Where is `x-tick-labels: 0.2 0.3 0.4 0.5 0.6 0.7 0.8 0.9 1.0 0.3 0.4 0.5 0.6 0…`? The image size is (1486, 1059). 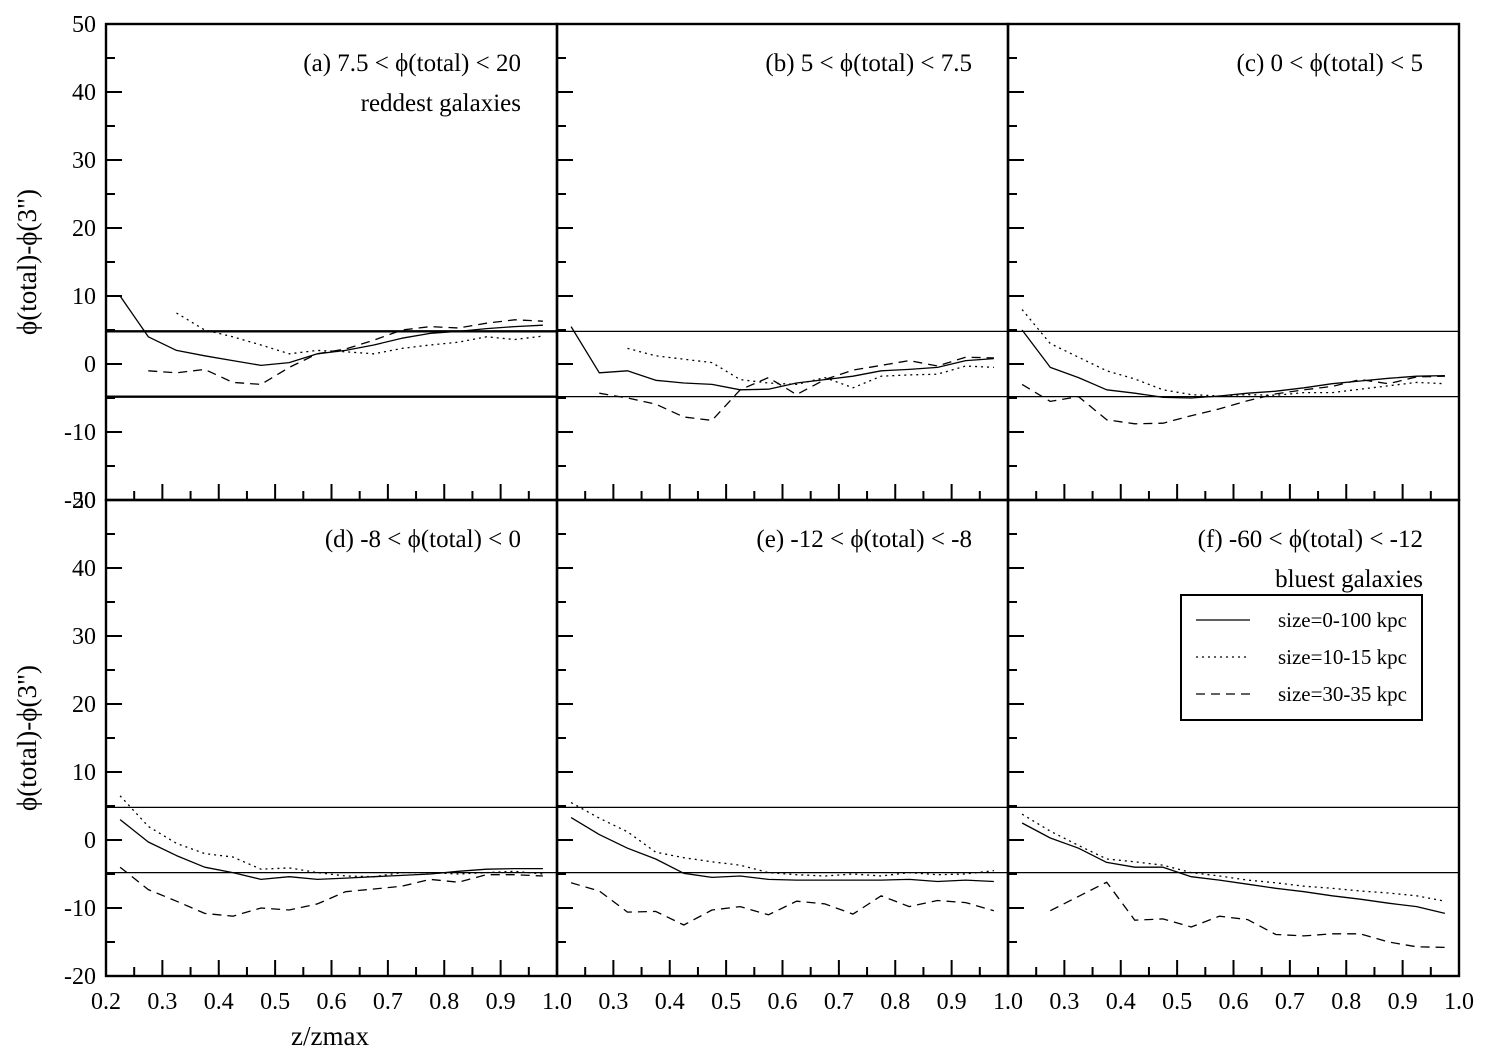 x-tick-labels: 0.2 0.3 0.4 0.5 0.6 0.7 0.8 0.9 1.0 0.3 0.4 0.5 0.6 0… is located at coordinates (782, 1002).